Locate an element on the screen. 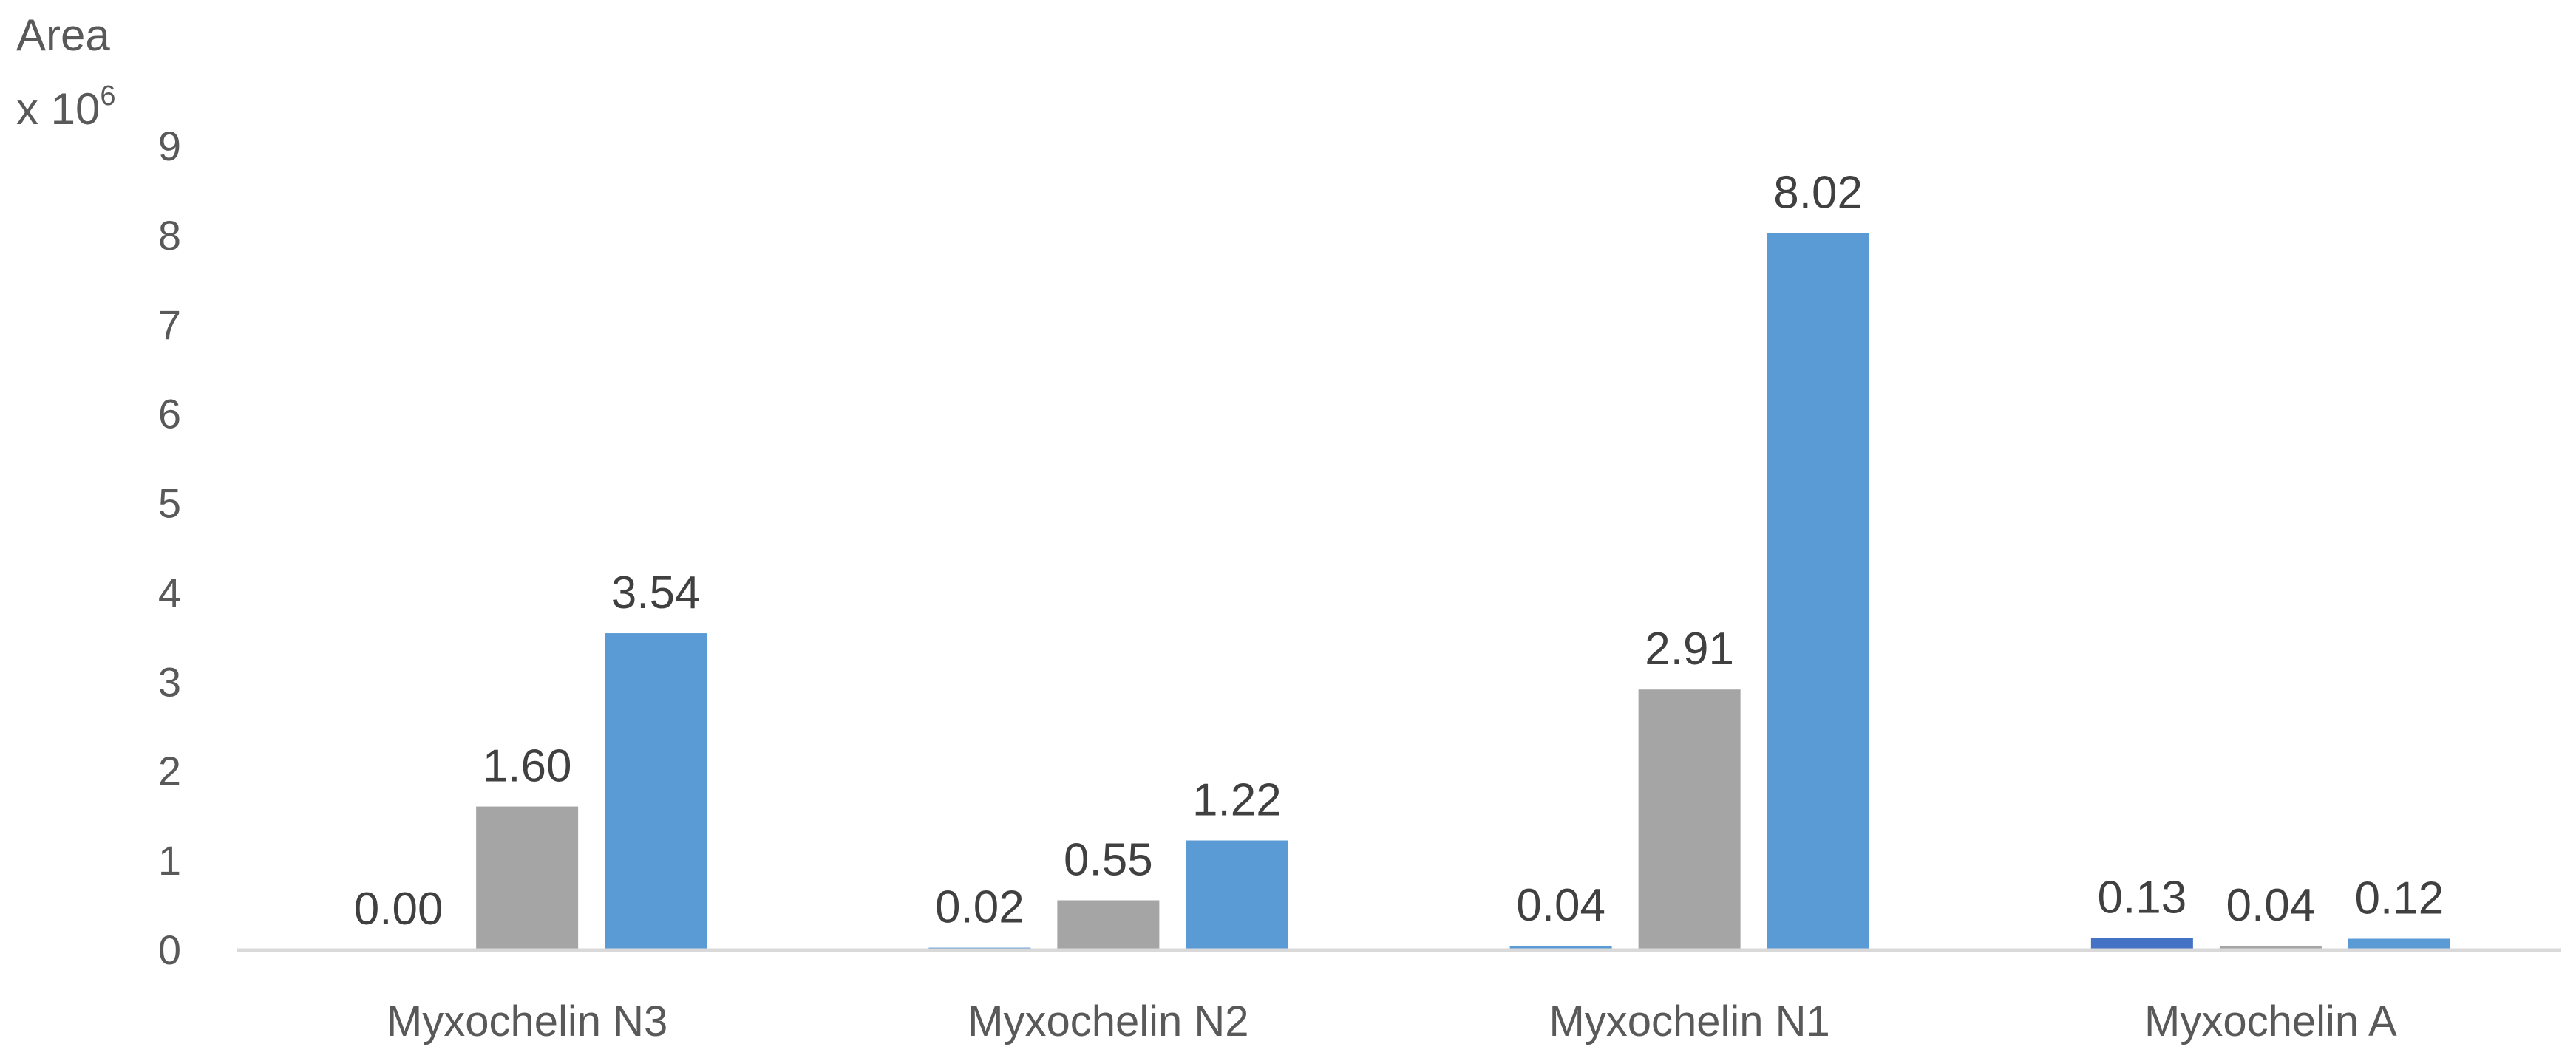  y-tick-label: 2 is located at coordinates (169, 771).